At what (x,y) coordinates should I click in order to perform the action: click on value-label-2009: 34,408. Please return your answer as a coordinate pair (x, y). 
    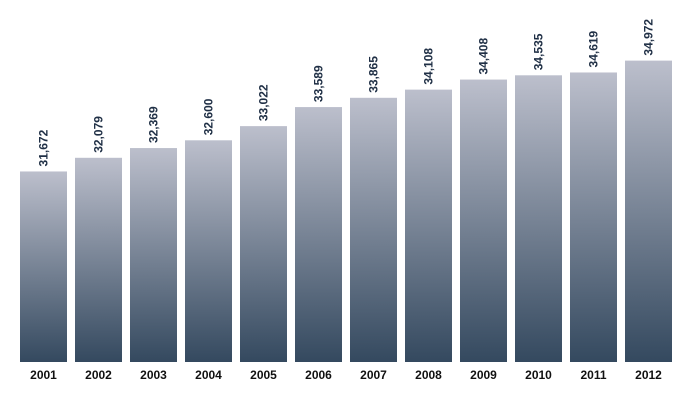
    Looking at the image, I should click on (484, 56).